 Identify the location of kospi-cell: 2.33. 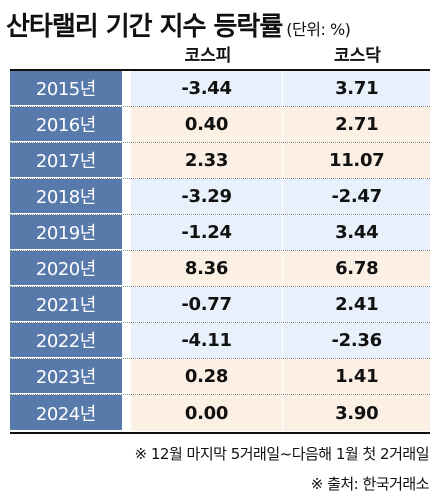
(206, 160).